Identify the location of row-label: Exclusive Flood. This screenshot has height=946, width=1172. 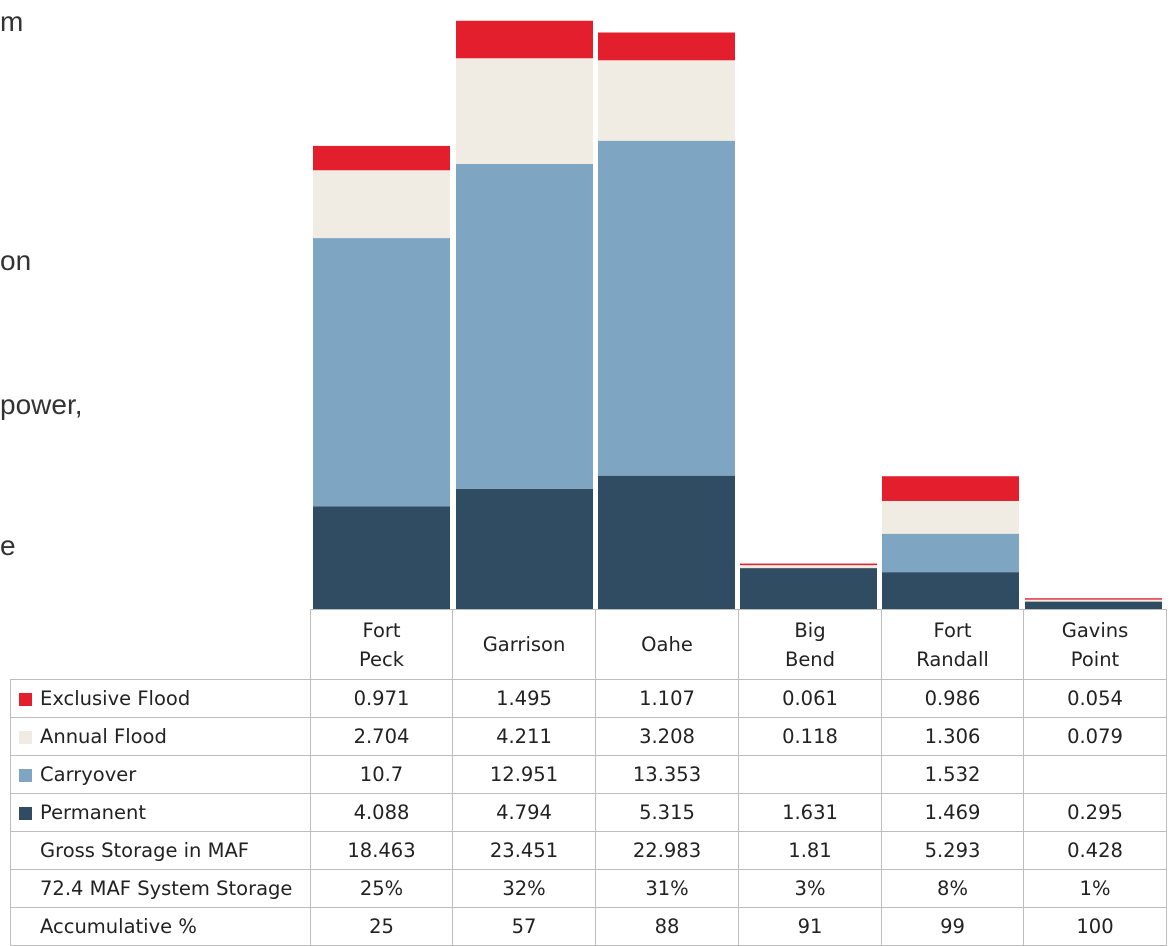
(160, 698).